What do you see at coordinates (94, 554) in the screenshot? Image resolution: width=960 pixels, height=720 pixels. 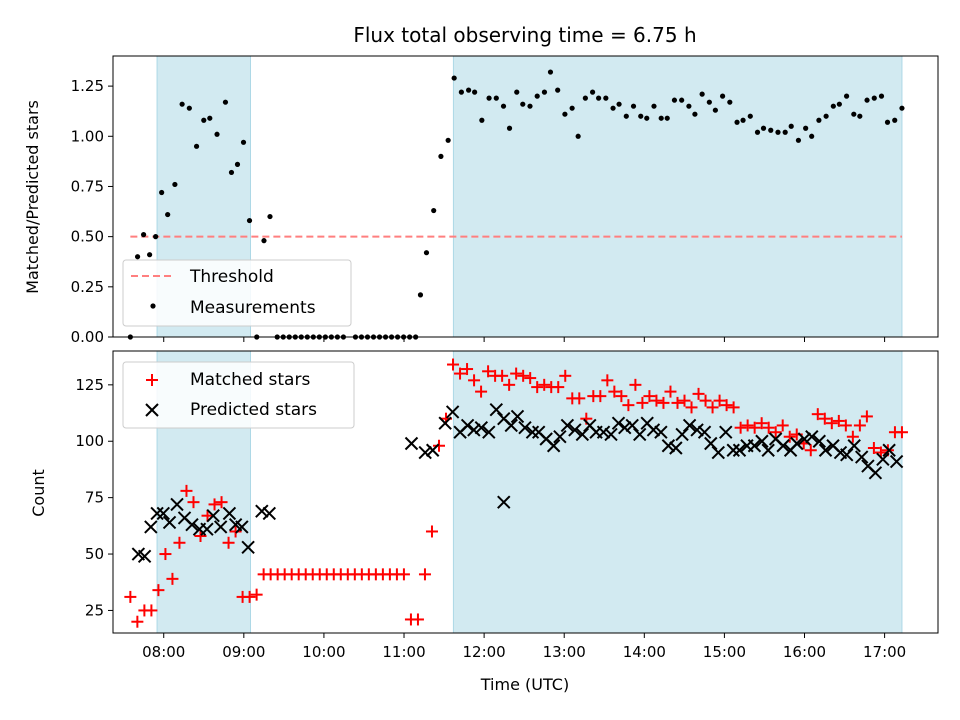 I see `y-tick-label: 50` at bounding box center [94, 554].